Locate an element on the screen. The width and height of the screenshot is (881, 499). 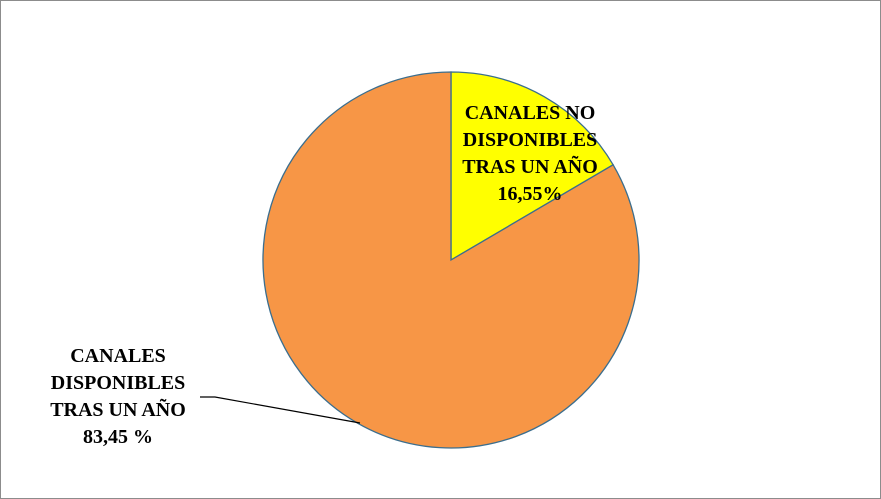
leader-line is located at coordinates (280, 410).